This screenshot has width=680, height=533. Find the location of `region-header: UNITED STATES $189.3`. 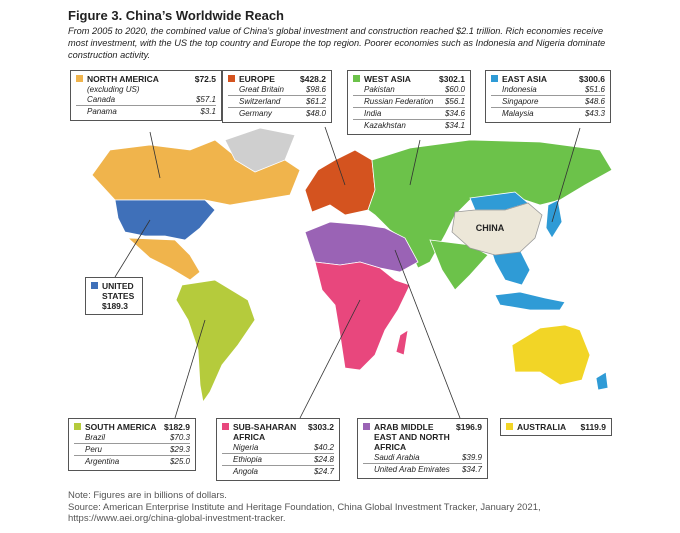

region-header: UNITED STATES $189.3 is located at coordinates (114, 296).